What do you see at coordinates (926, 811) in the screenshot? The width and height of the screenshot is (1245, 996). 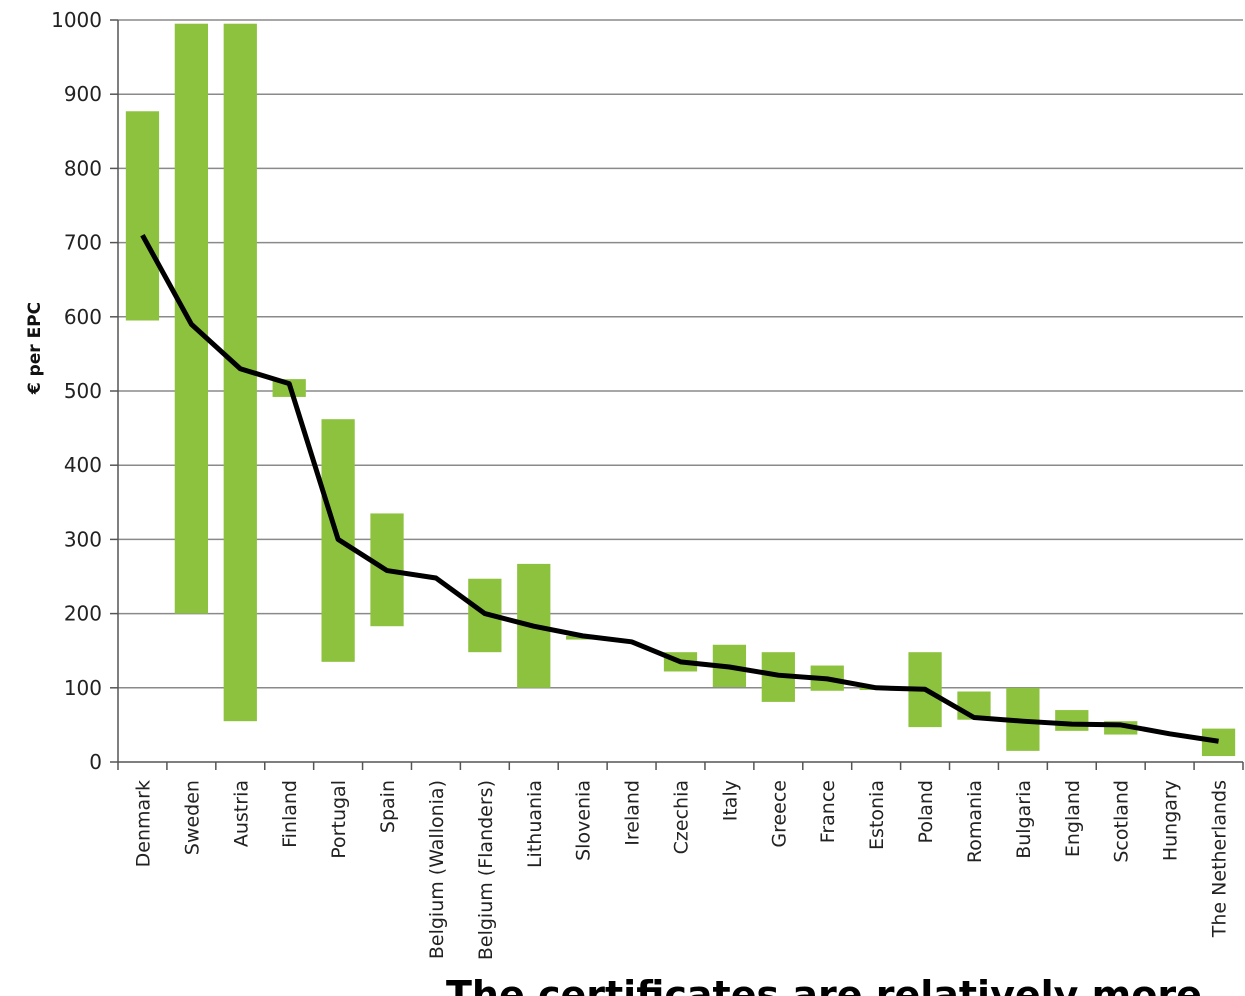 I see `x-category-label: Poland` at bounding box center [926, 811].